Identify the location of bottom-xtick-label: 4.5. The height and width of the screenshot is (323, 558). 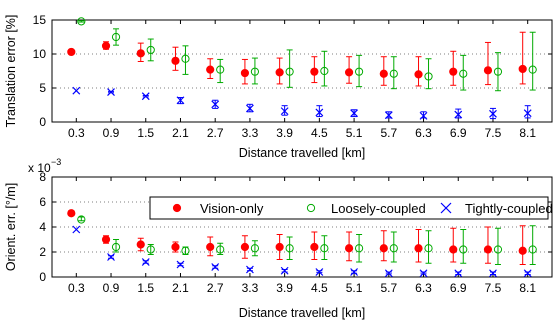
(319, 288).